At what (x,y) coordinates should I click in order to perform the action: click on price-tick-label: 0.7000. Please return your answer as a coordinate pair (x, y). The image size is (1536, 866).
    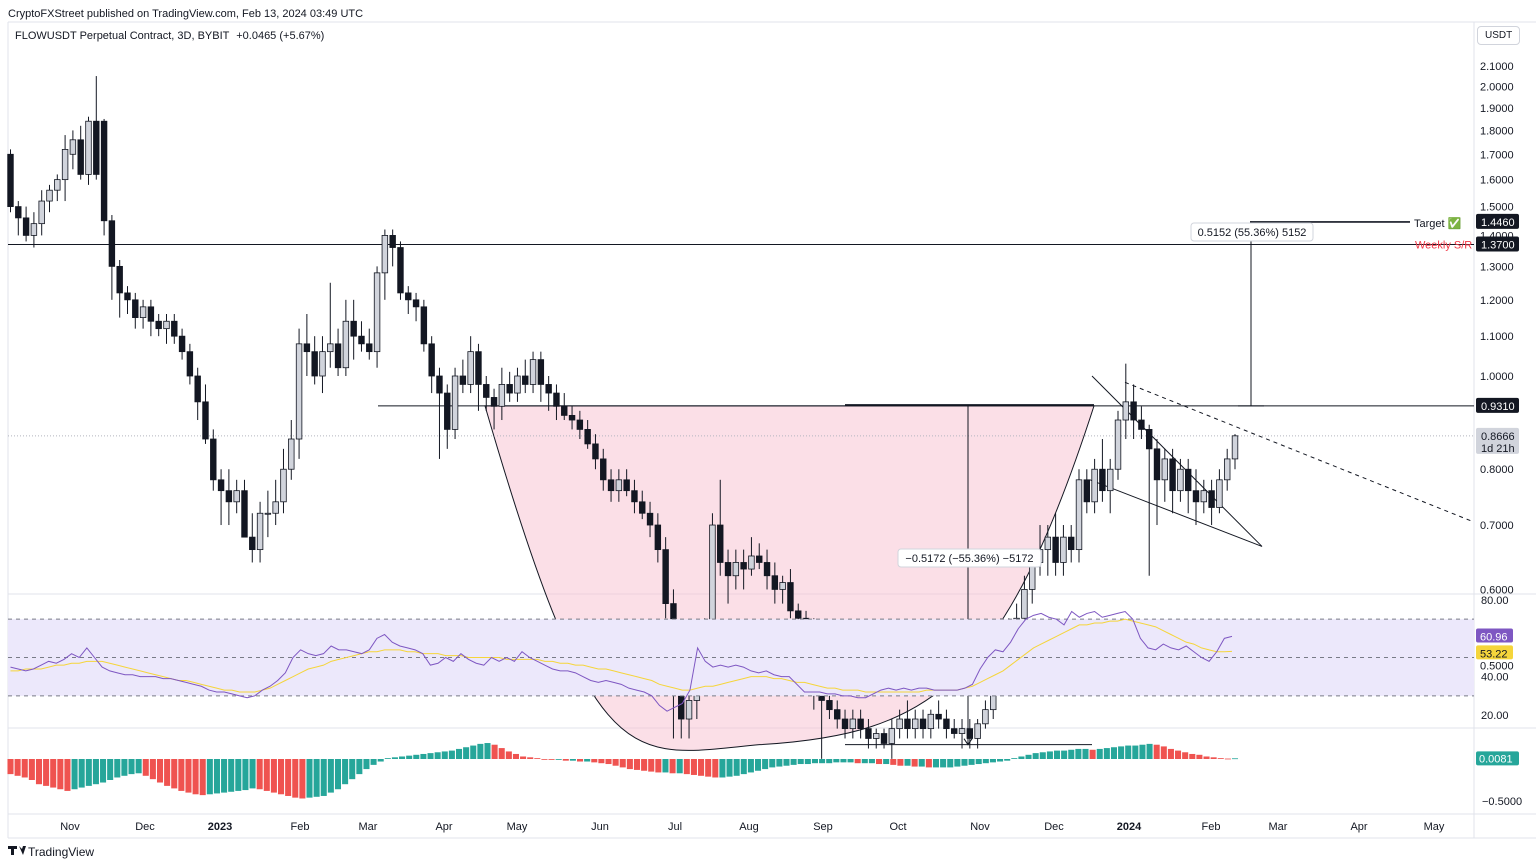
    Looking at the image, I should click on (1497, 526).